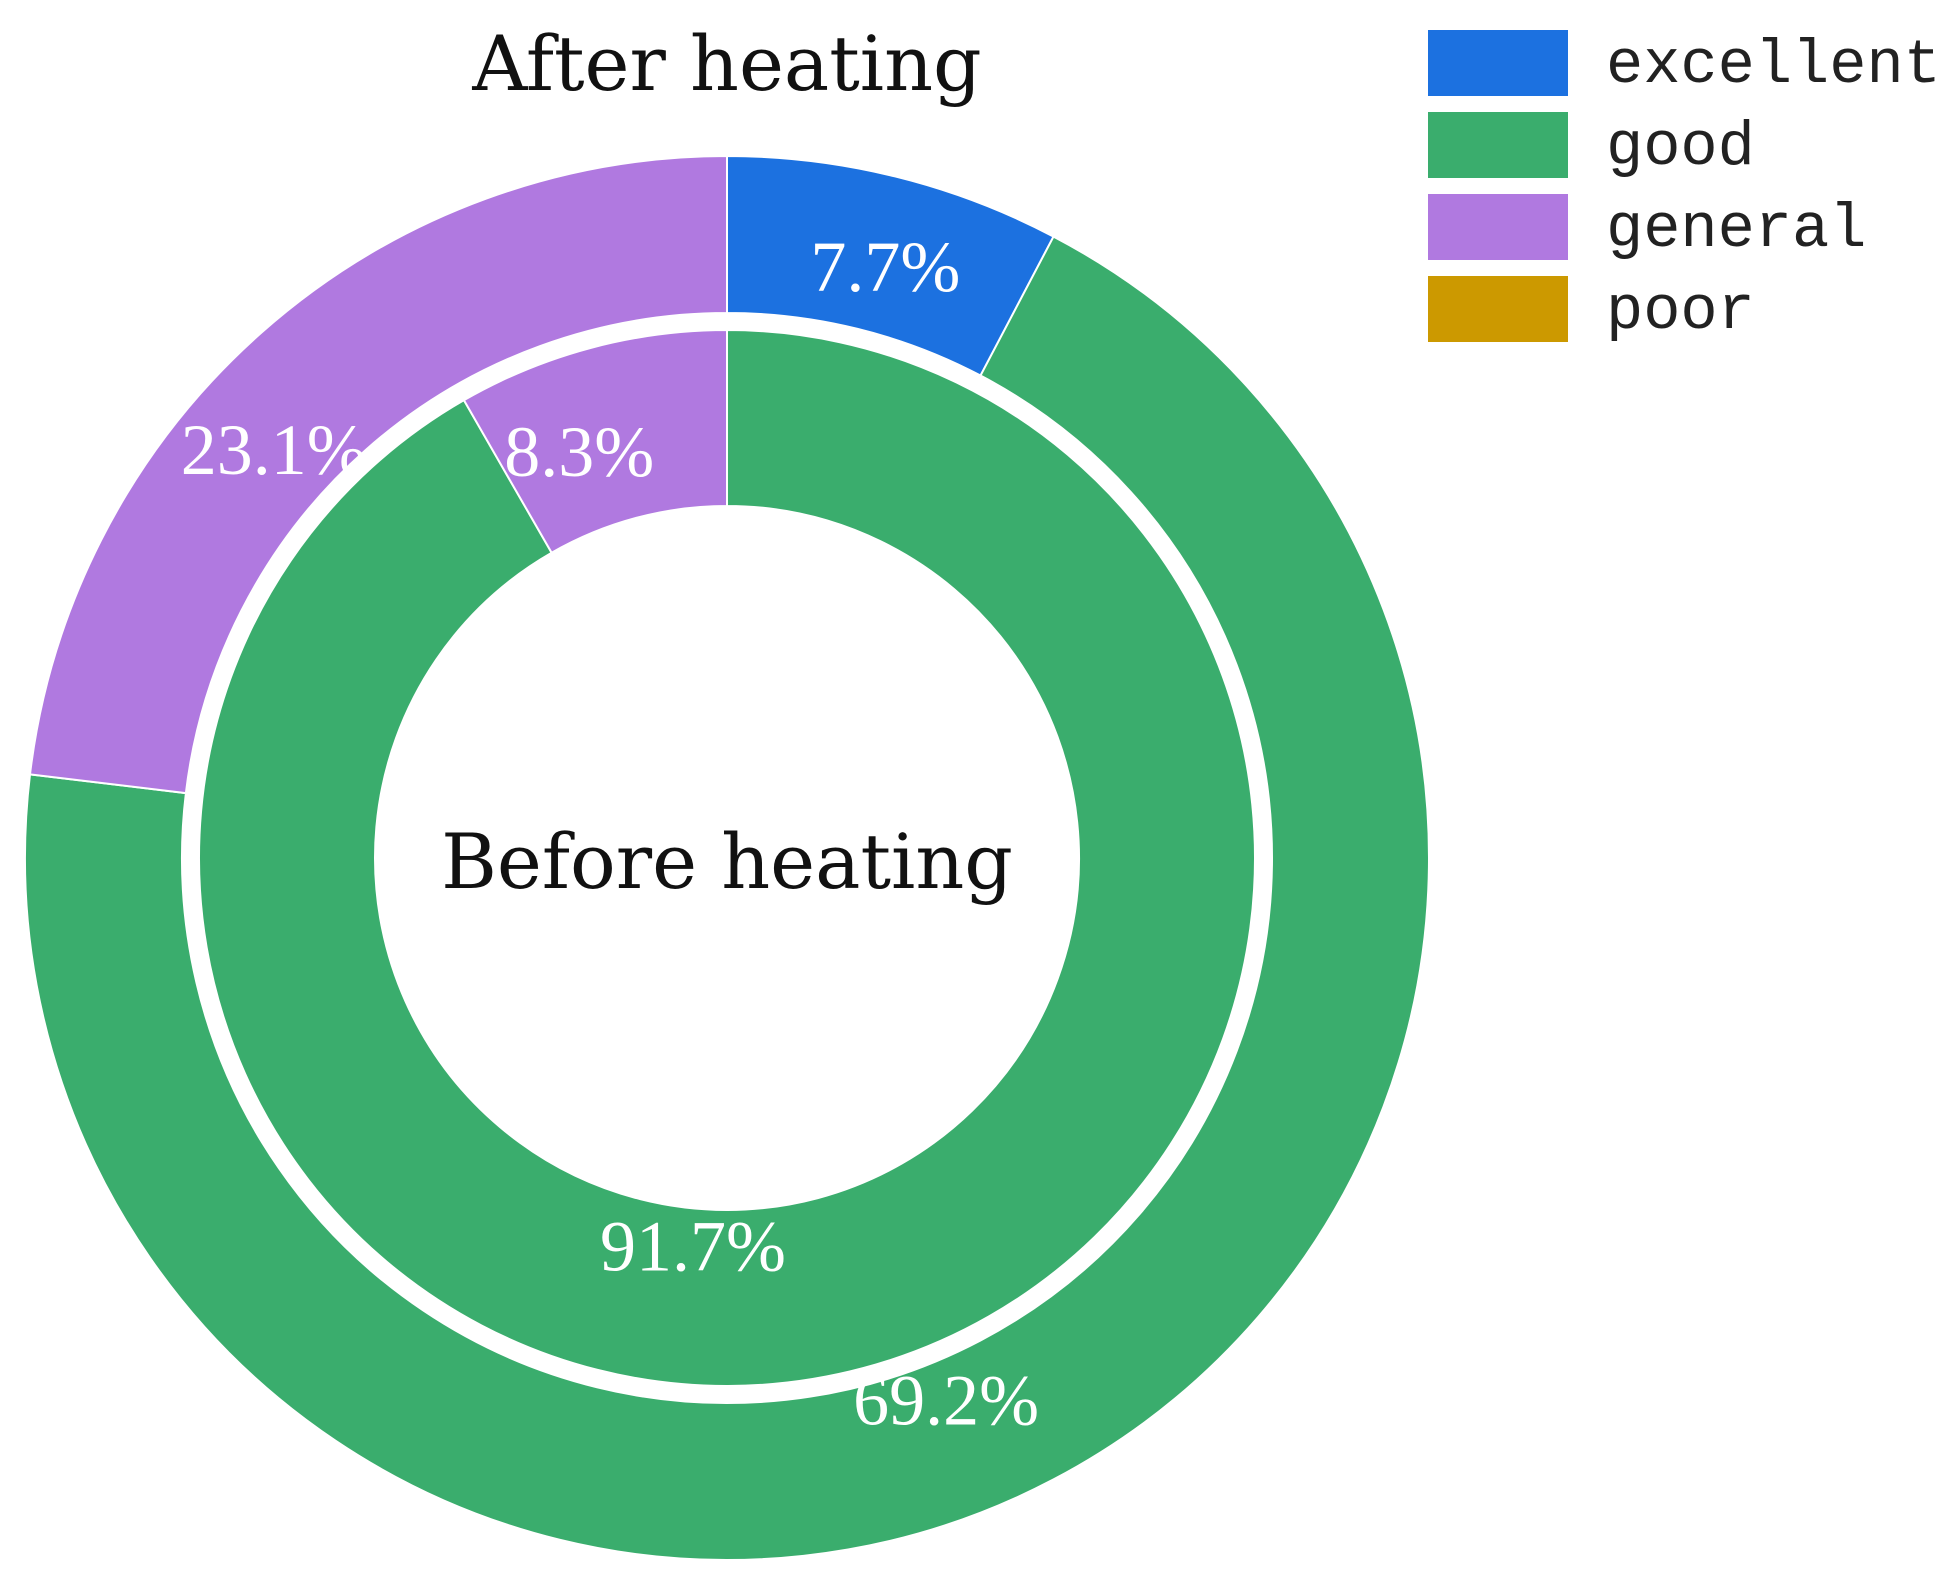 This screenshot has width=1956, height=1572. I want to click on inner-ring-title: Before heating, so click(727, 861).